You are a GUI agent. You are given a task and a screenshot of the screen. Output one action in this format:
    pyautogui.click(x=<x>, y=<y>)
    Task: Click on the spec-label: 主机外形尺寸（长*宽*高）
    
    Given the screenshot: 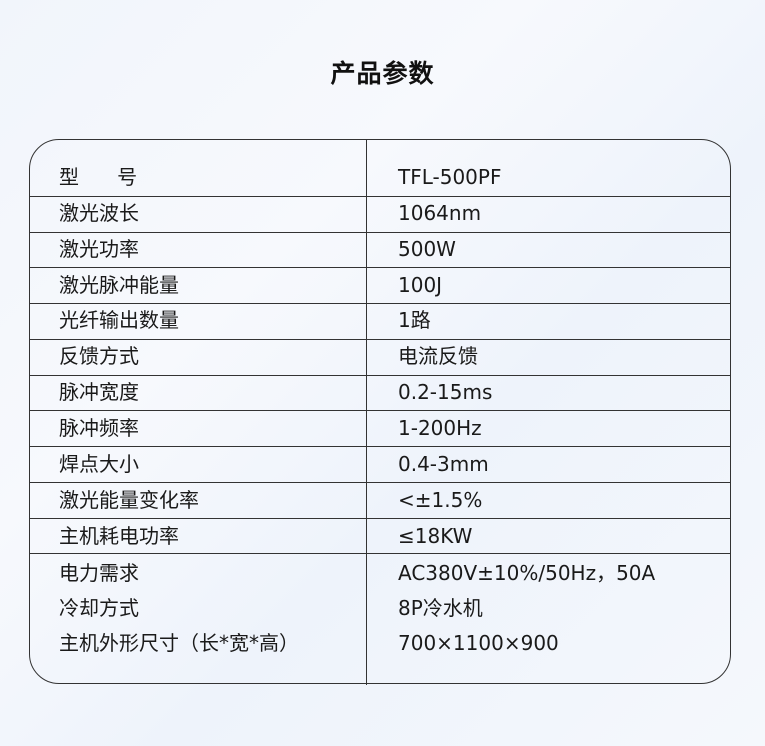 What is the action you would take?
    pyautogui.click(x=179, y=643)
    